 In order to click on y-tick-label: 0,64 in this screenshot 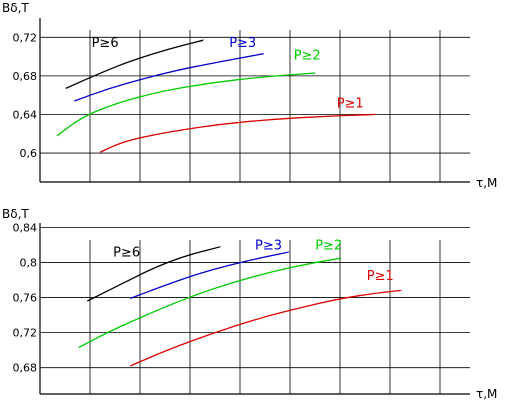, I will do `click(25, 114)`.